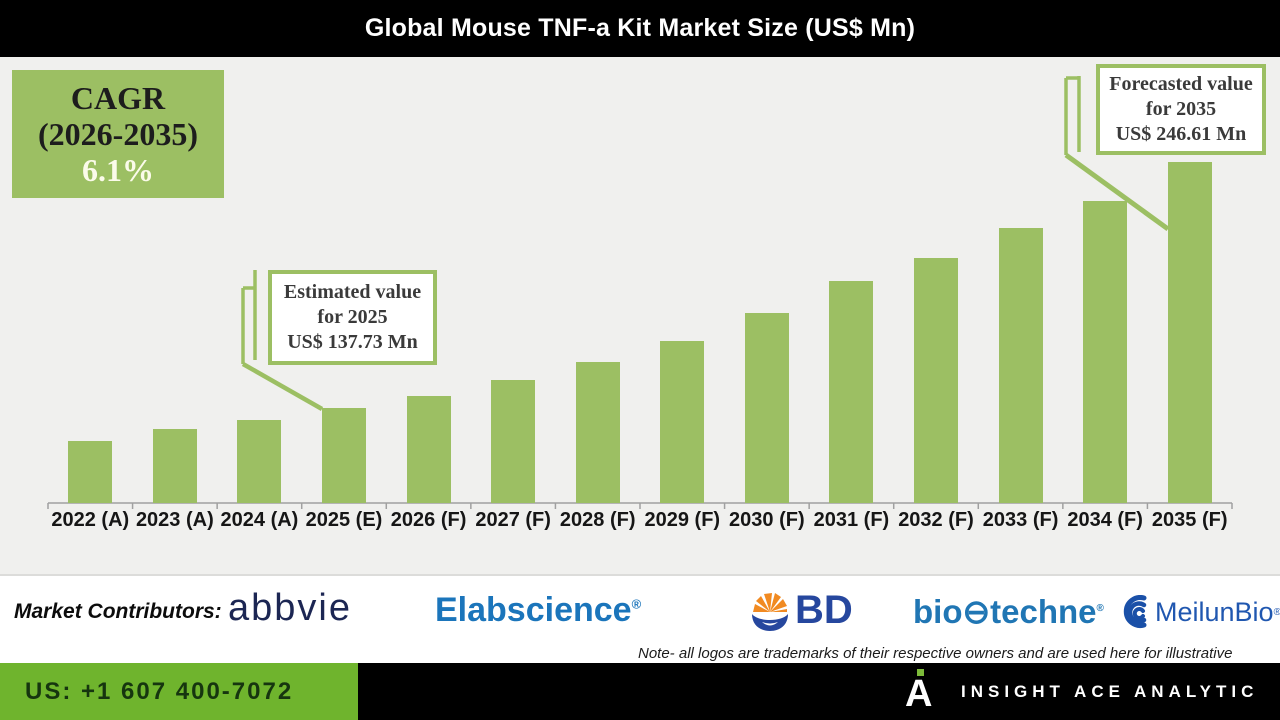 The height and width of the screenshot is (720, 1280). Describe the element at coordinates (352, 292) in the screenshot. I see `estimated-callout-line1: Estimated value` at that location.